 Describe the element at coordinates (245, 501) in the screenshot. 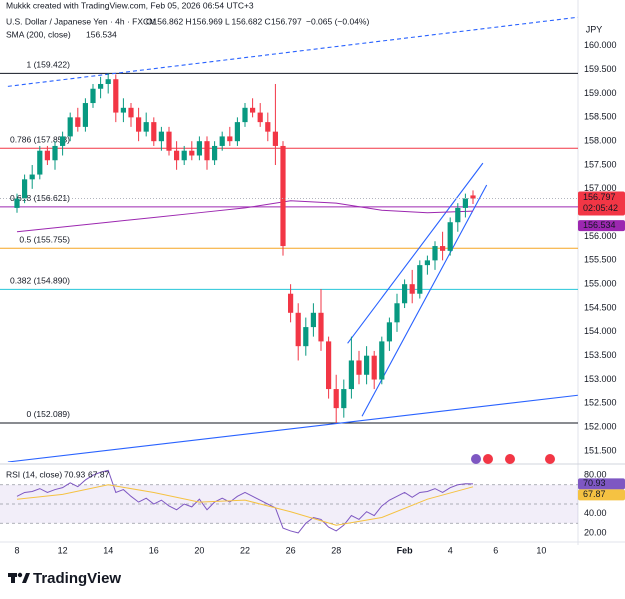

I see `rsi-line` at that location.